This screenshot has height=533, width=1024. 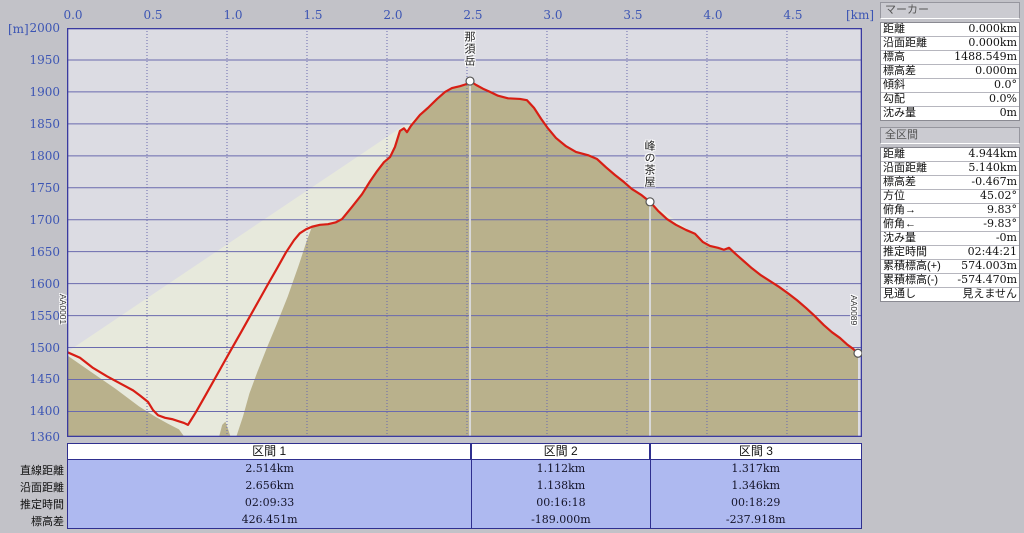 I want to click on panel-row: 累積標高(-) -574.470m, so click(x=950, y=281).